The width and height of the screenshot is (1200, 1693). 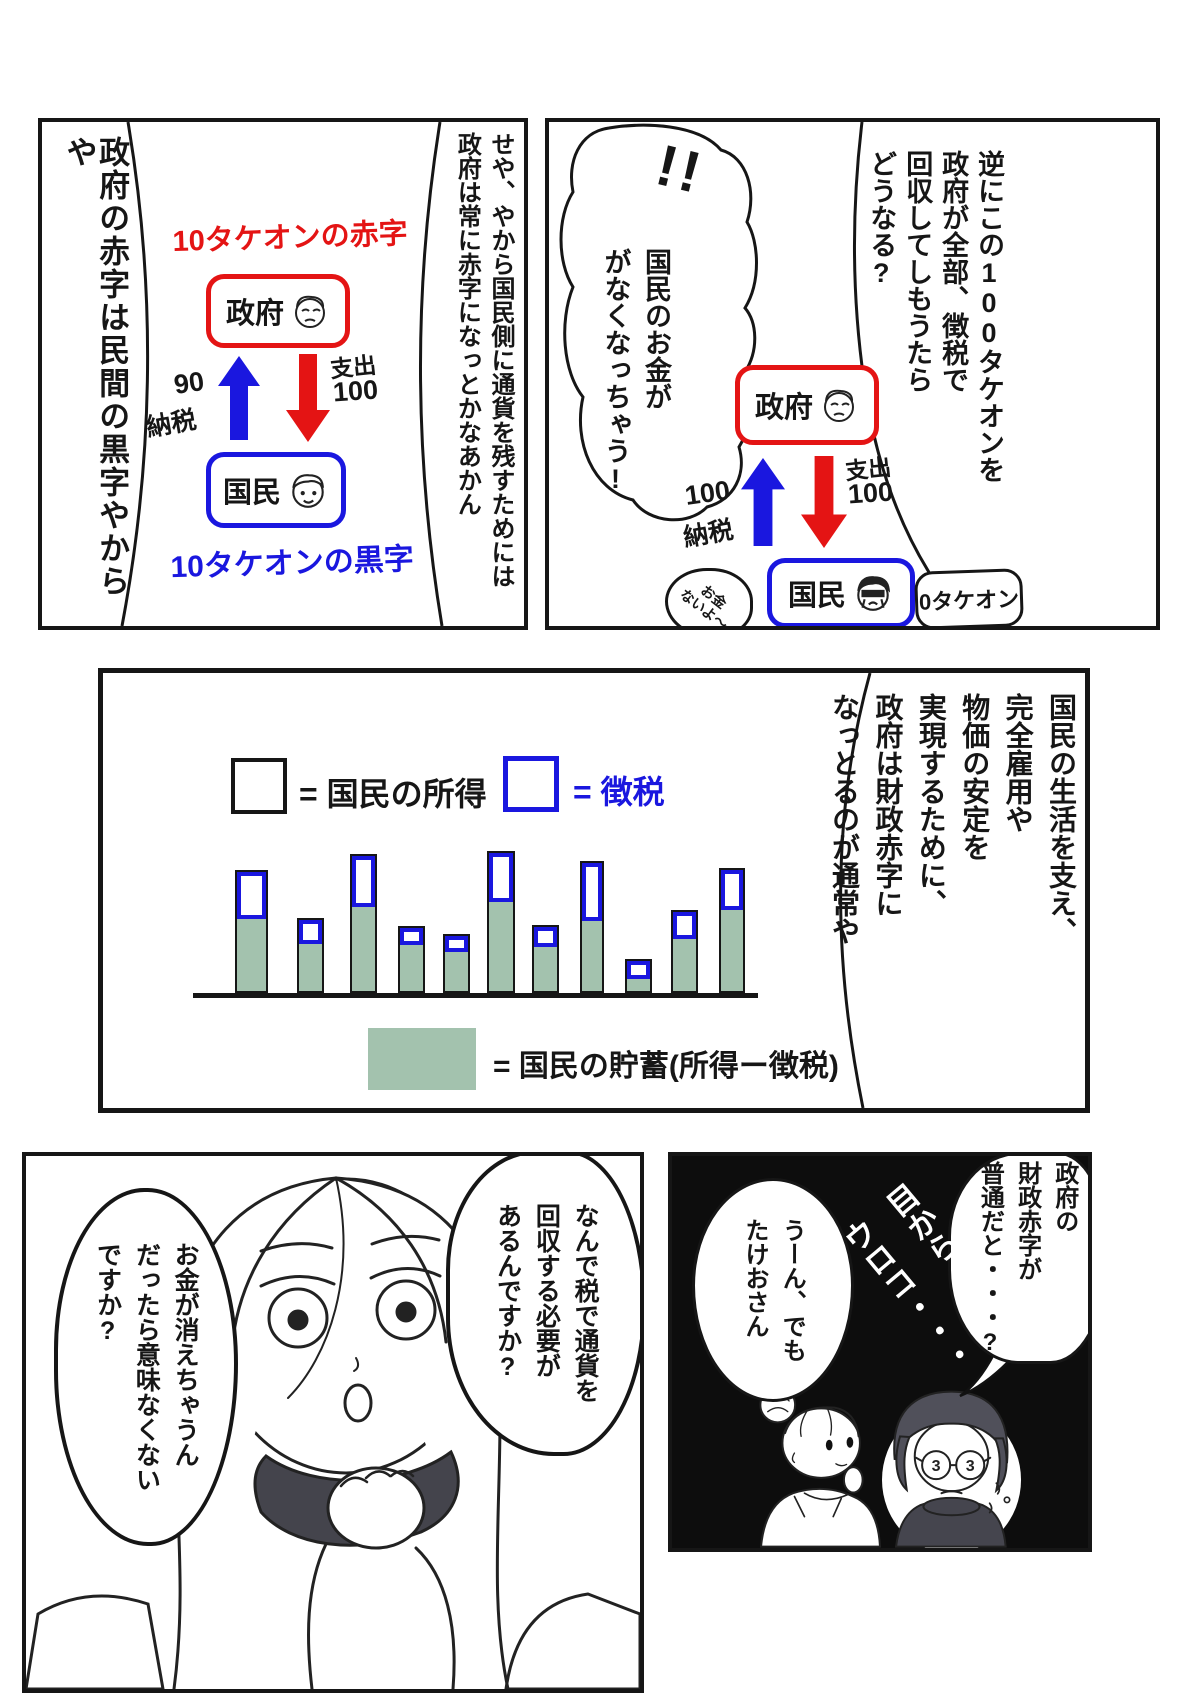 I want to click on speech-umm-takeo: うーん、でも たけおさん, so click(x=773, y=1290).